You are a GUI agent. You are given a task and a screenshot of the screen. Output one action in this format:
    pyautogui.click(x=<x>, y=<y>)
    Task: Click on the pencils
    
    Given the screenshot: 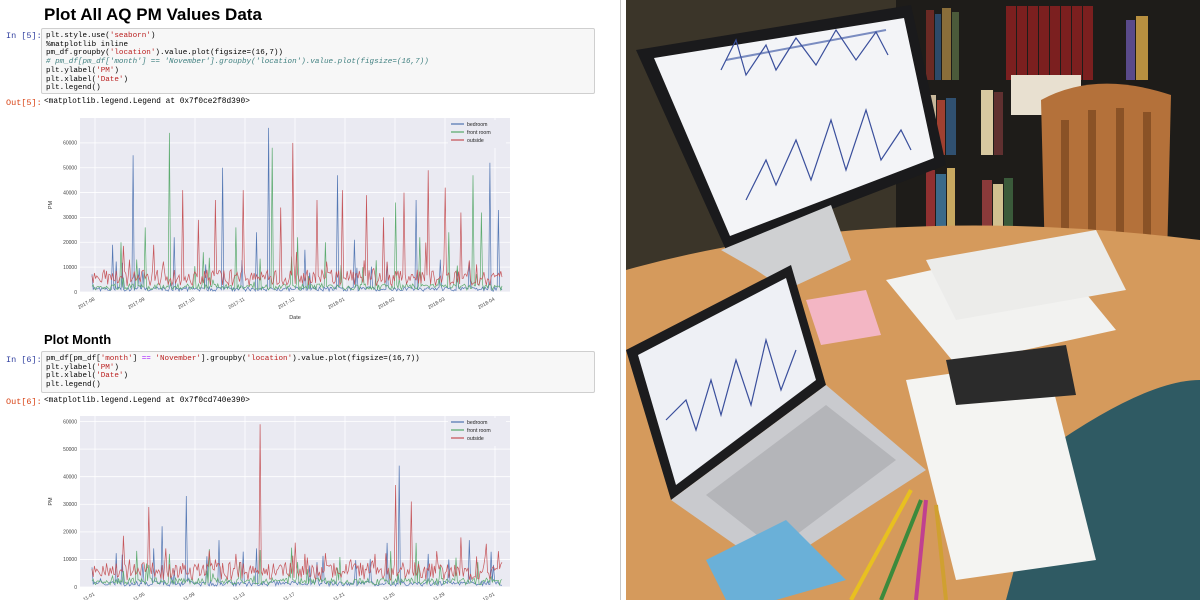 What is the action you would take?
    pyautogui.click(x=827, y=544)
    